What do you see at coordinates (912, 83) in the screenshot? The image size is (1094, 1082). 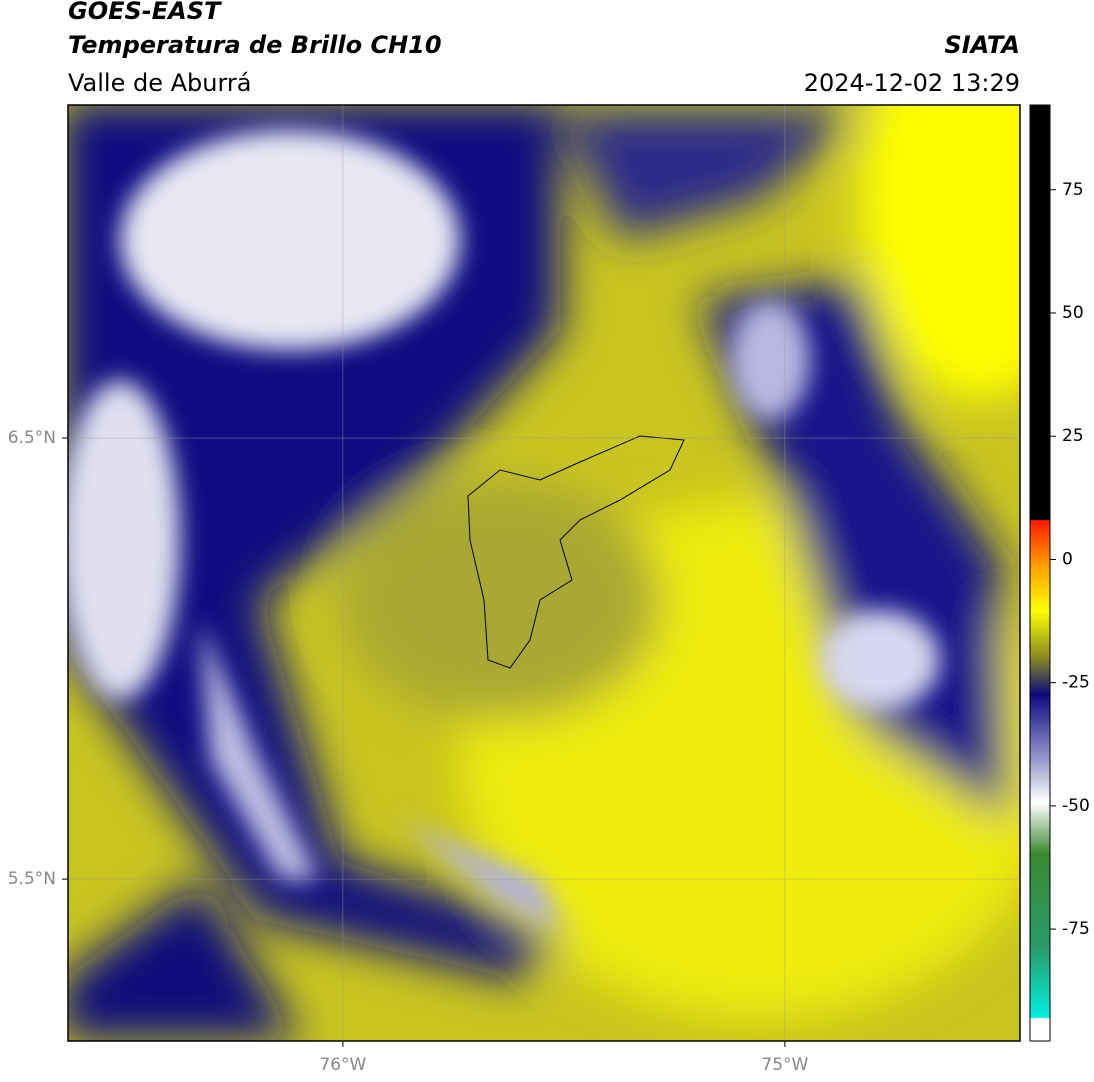 I see `datetime: 2024-12-02 13:29` at bounding box center [912, 83].